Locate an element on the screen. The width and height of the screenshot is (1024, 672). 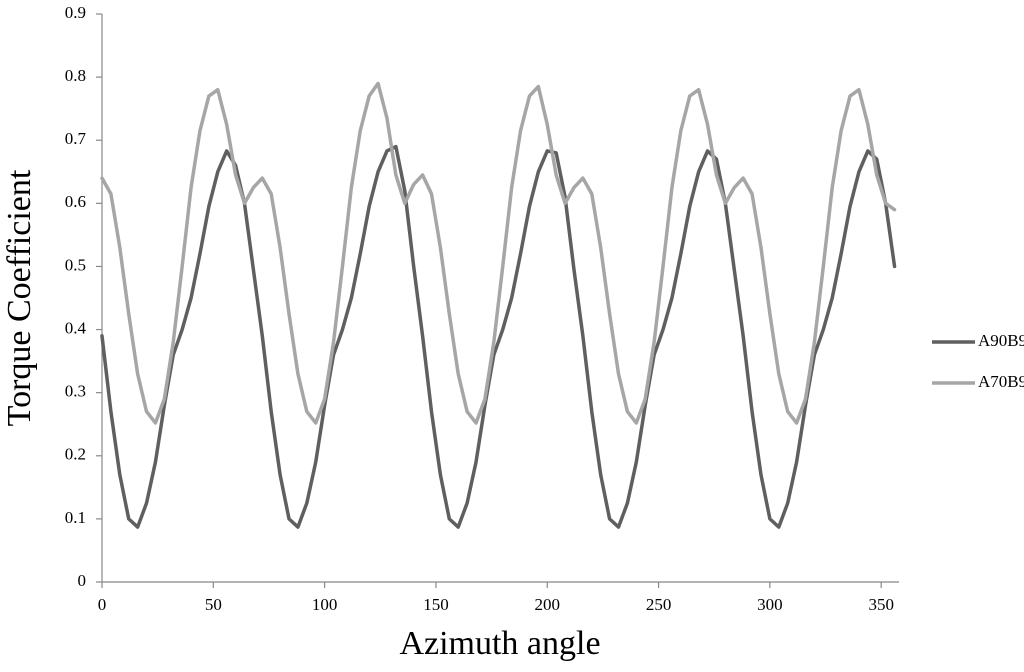
x-tick-label: 250 is located at coordinates (659, 604).